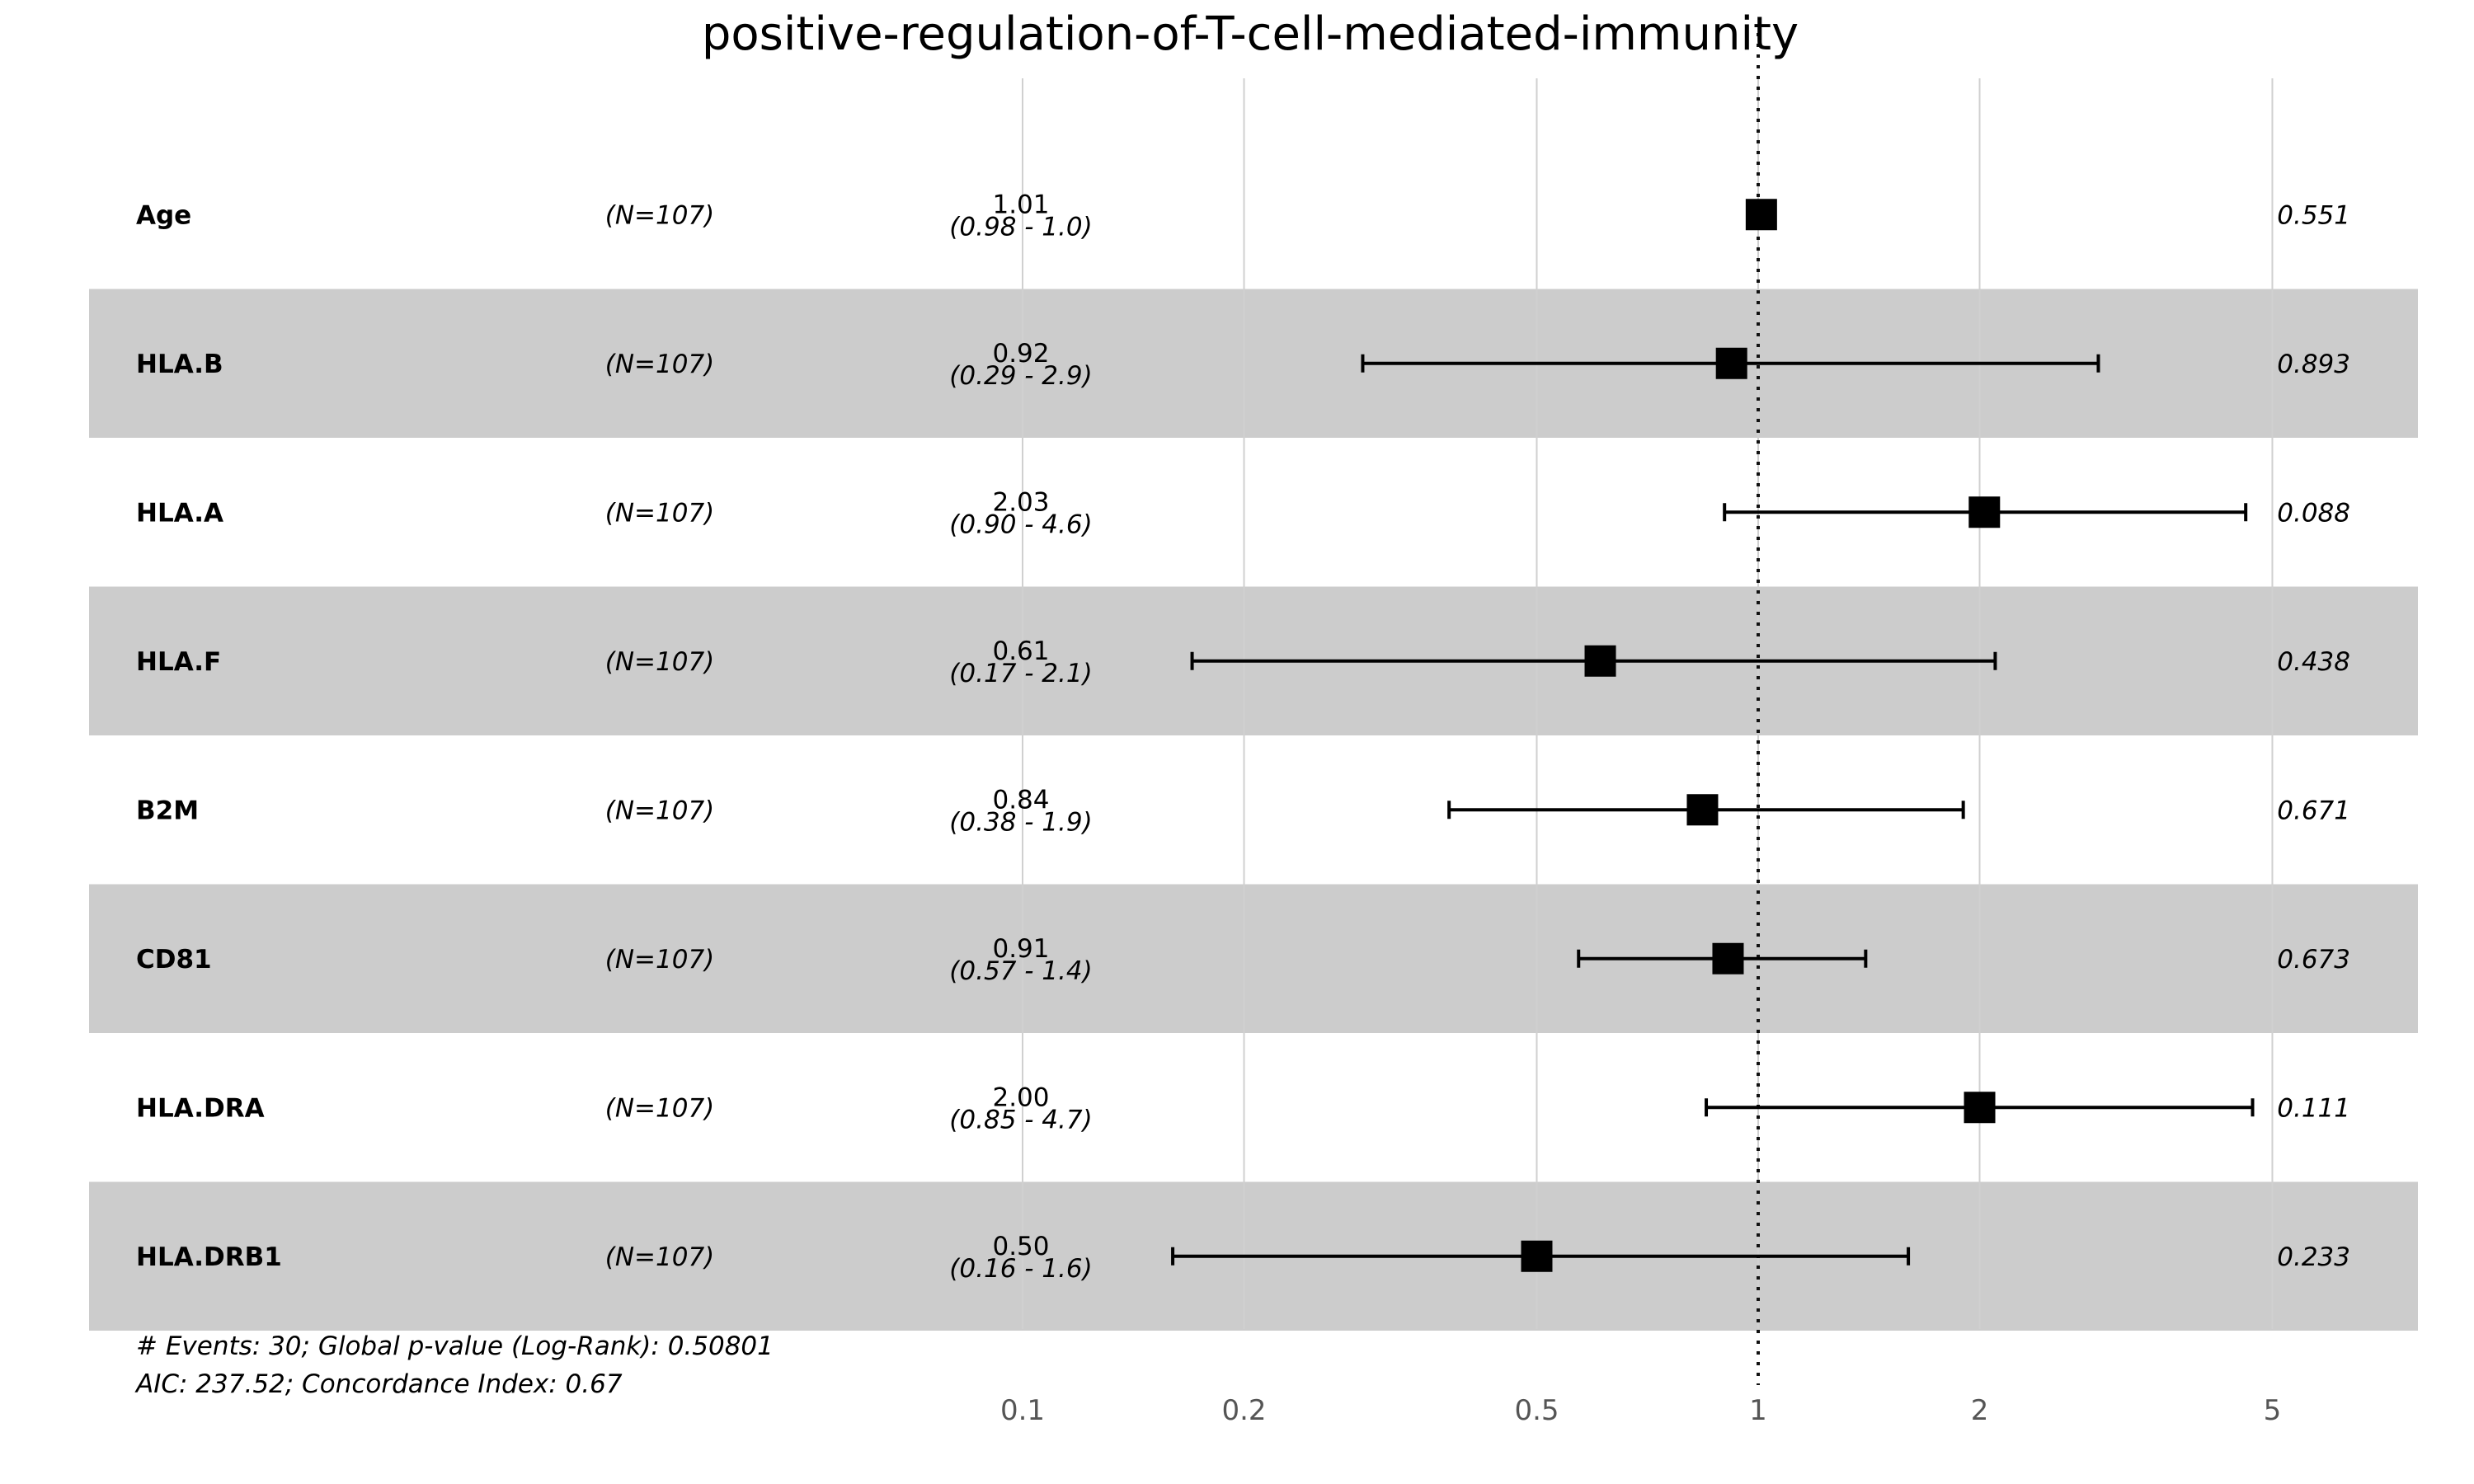 Image resolution: width=2474 pixels, height=1484 pixels. I want to click on variable-label: HLA.F, so click(178, 662).